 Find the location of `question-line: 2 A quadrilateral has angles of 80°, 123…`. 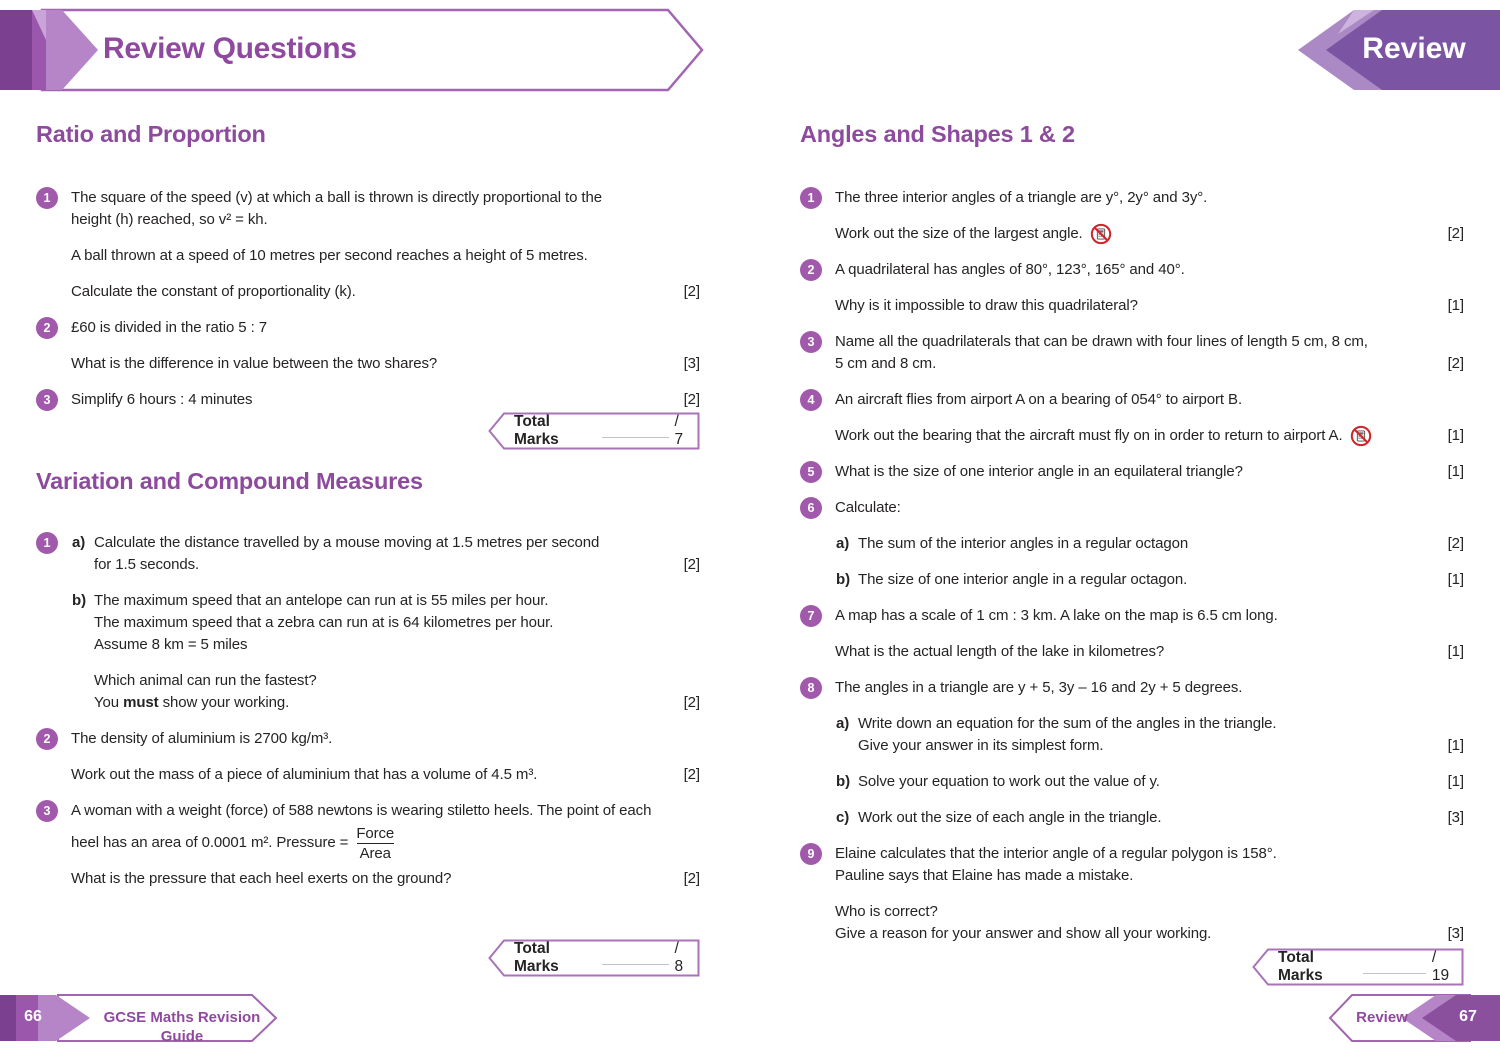

question-line: 2 A quadrilateral has angles of 80°, 123… is located at coordinates (1132, 270).